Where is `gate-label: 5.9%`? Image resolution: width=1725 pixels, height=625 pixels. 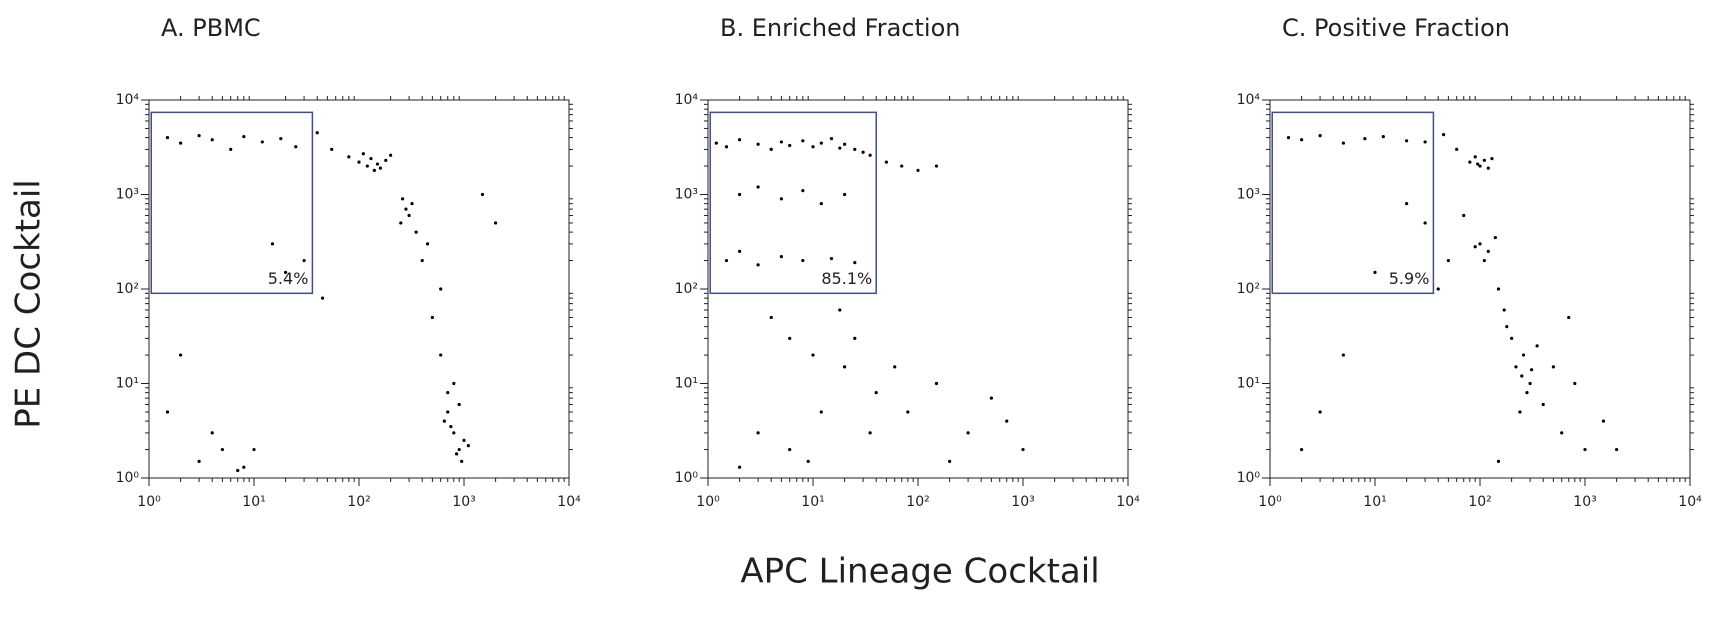
gate-label: 5.9% is located at coordinates (1409, 278).